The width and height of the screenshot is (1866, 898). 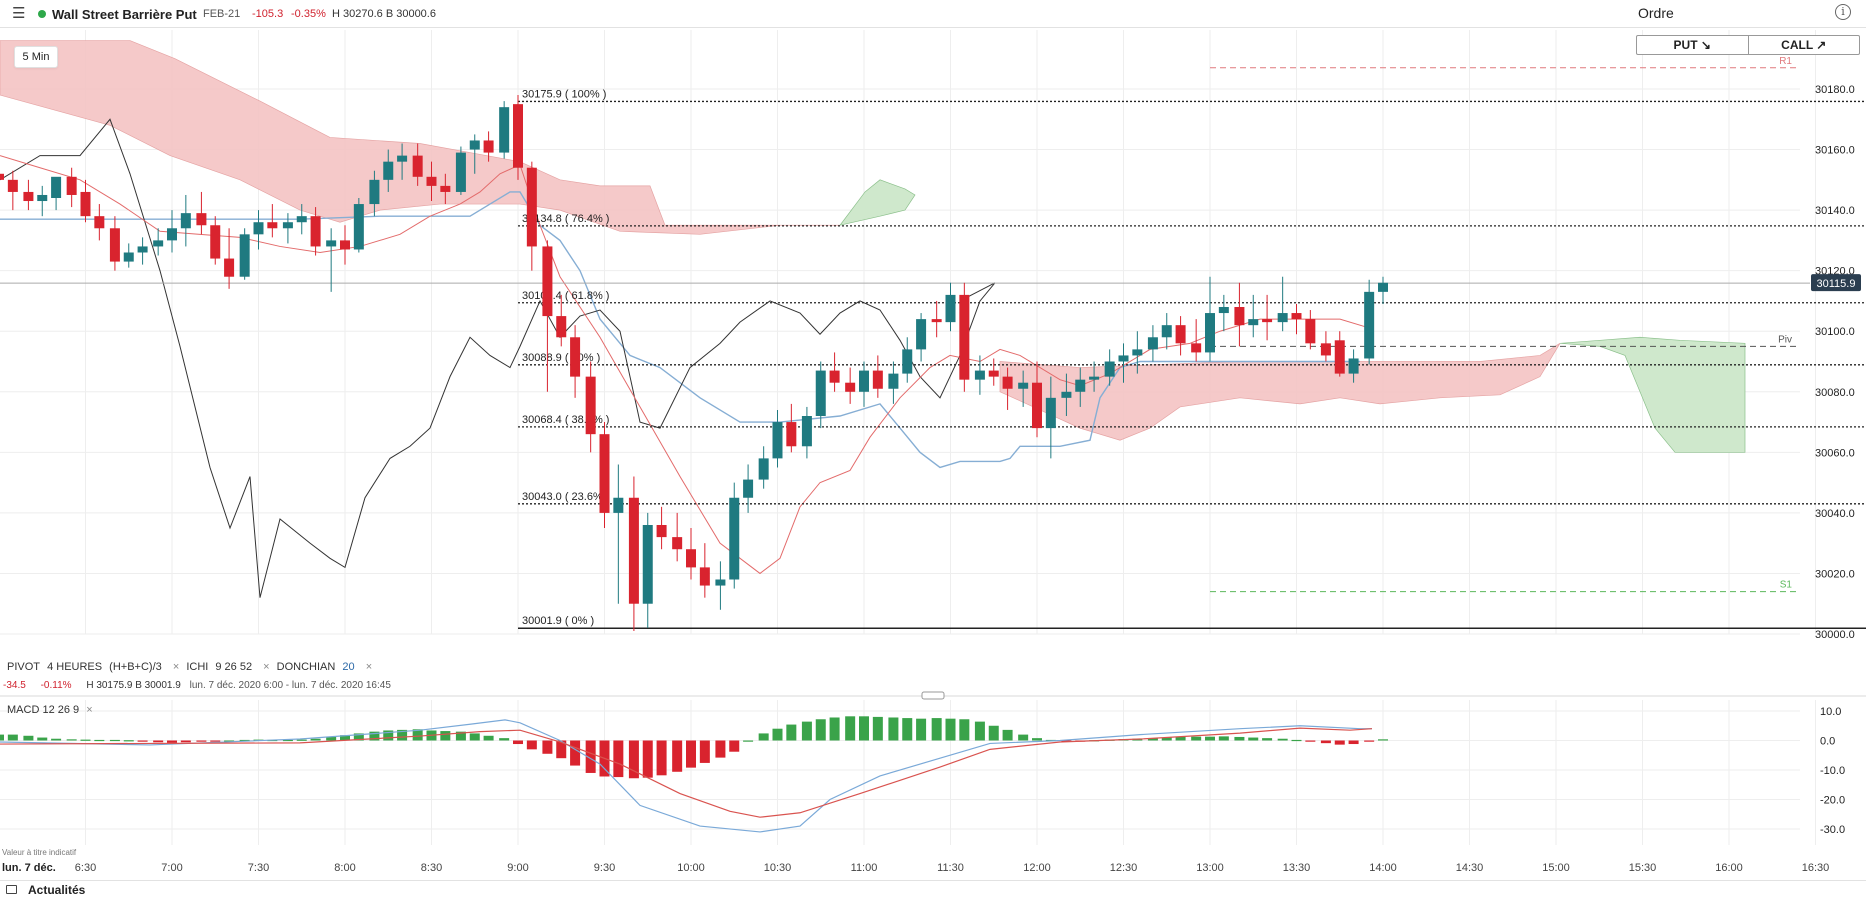 What do you see at coordinates (1835, 514) in the screenshot?
I see `y-axis-tick-label: 30040.0` at bounding box center [1835, 514].